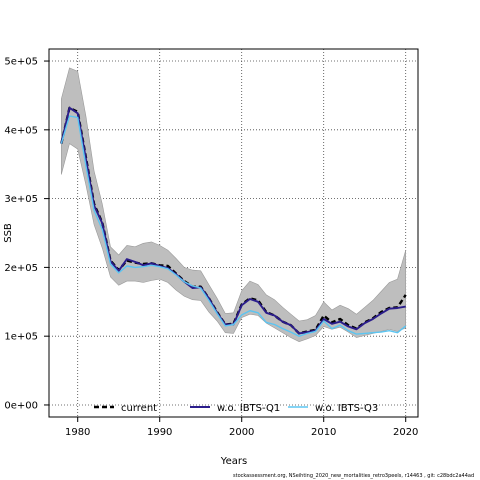 The width and height of the screenshot is (480, 480). Describe the element at coordinates (159, 432) in the screenshot. I see `x-tick-label: 1990` at that location.